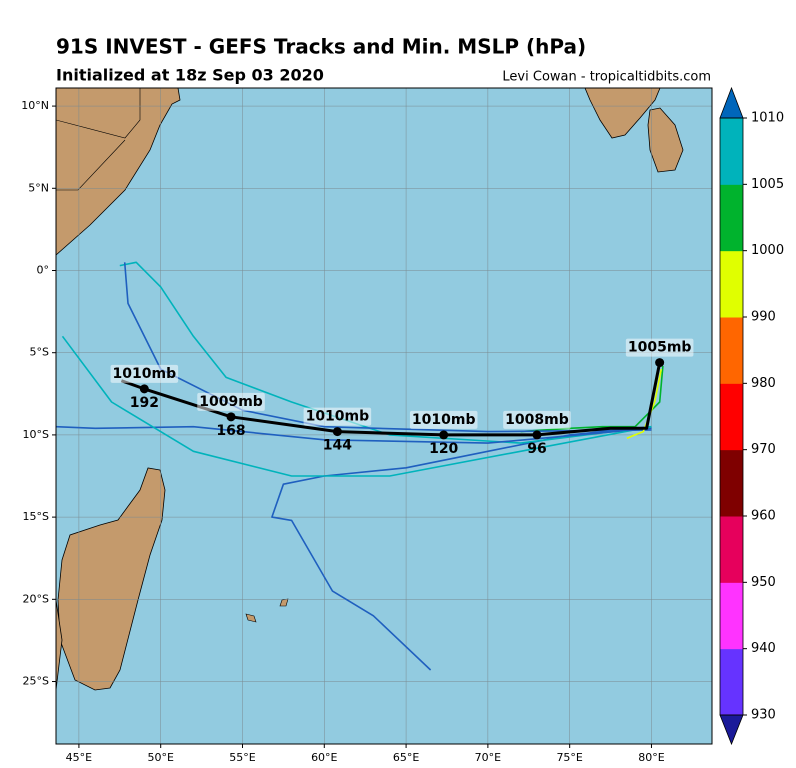 This screenshot has width=796, height=768. I want to click on colorbar-tick-label: 1010, so click(767, 118).